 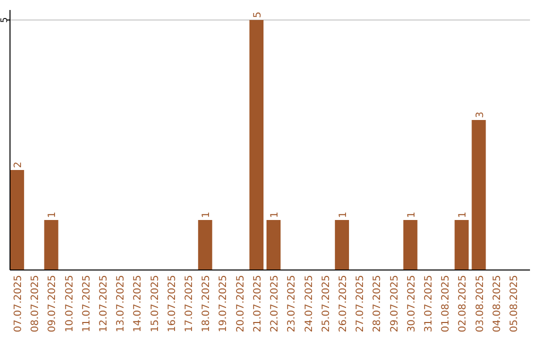 I want to click on x-tick-label: 26.07.2025, so click(x=343, y=303).